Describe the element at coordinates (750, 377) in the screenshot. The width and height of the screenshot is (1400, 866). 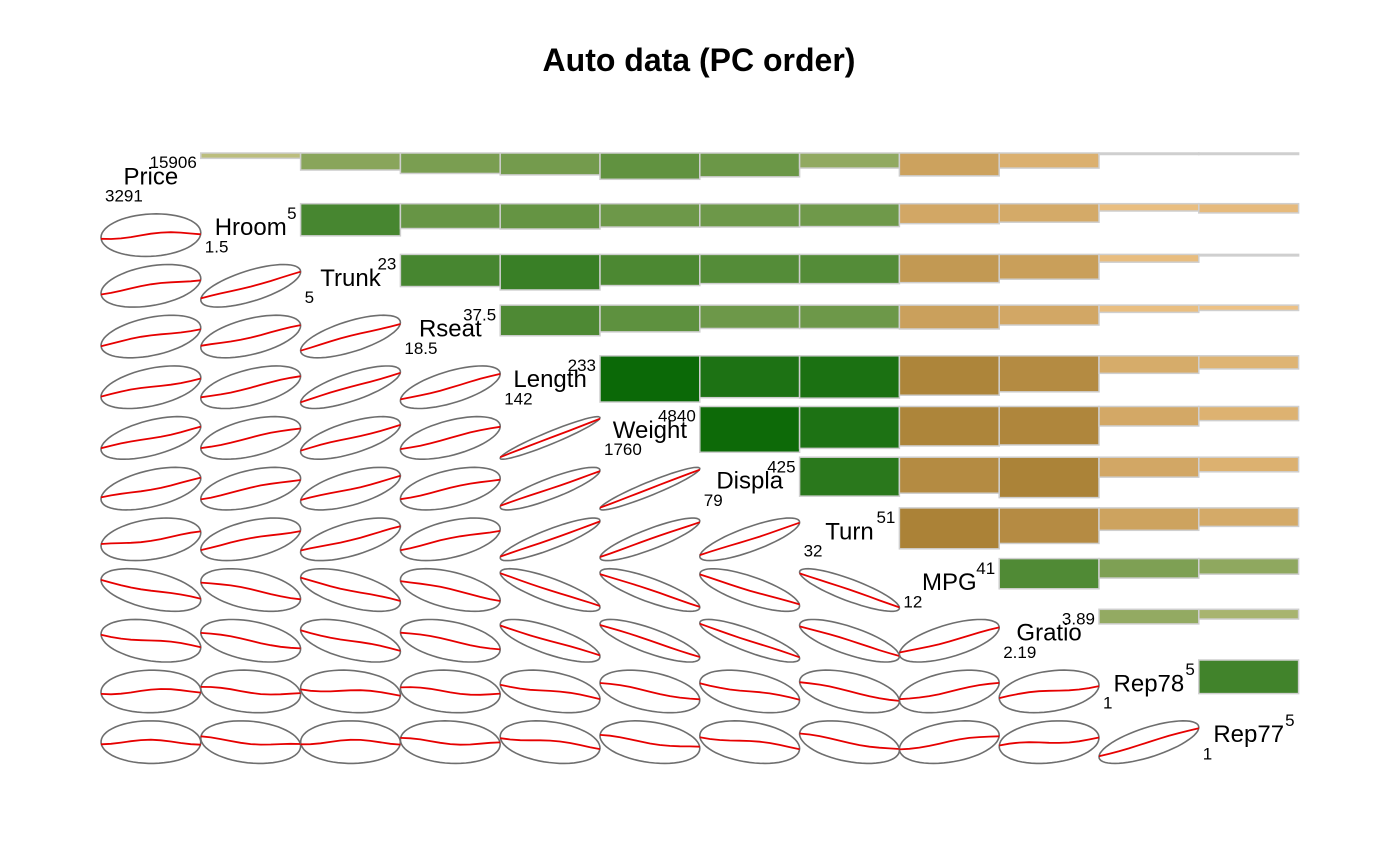
I see `bar-length-displa` at that location.